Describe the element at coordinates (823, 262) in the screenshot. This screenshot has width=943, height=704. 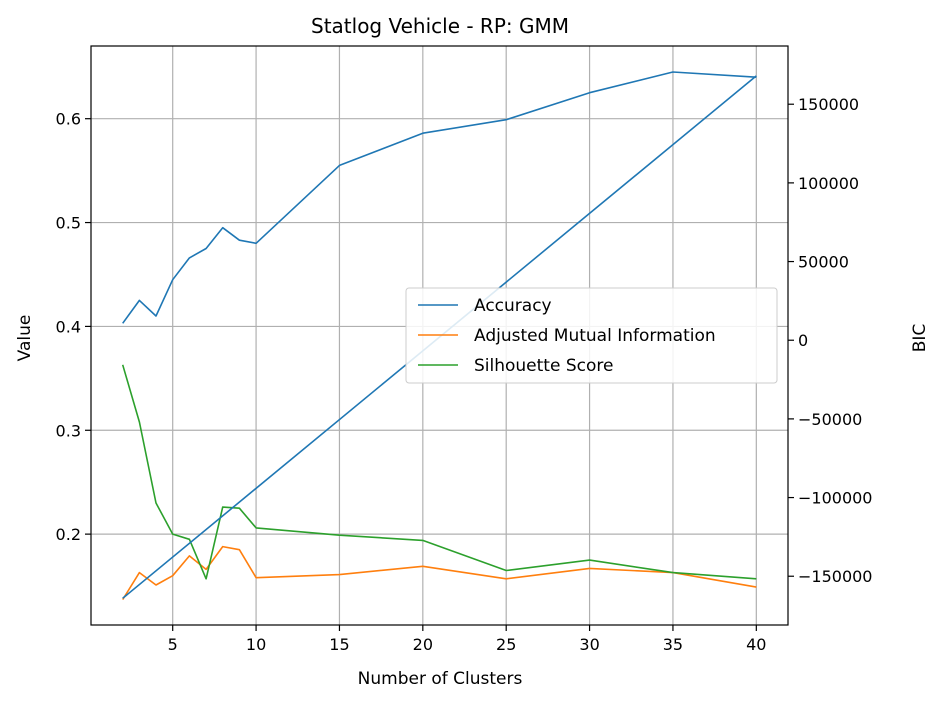
I see `y2-tick-label: 50000` at that location.